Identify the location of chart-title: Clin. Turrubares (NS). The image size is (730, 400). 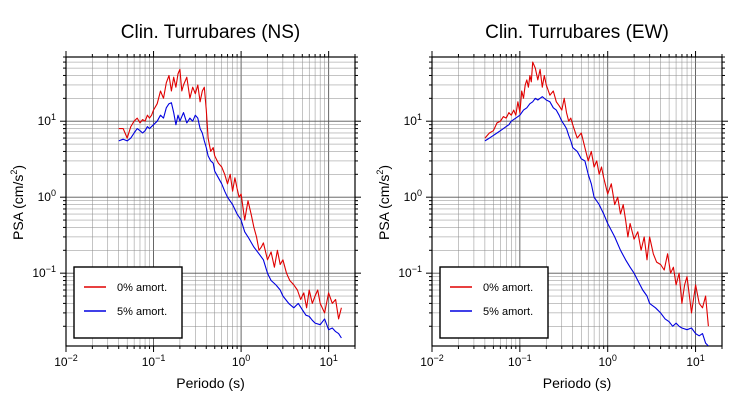
(211, 32).